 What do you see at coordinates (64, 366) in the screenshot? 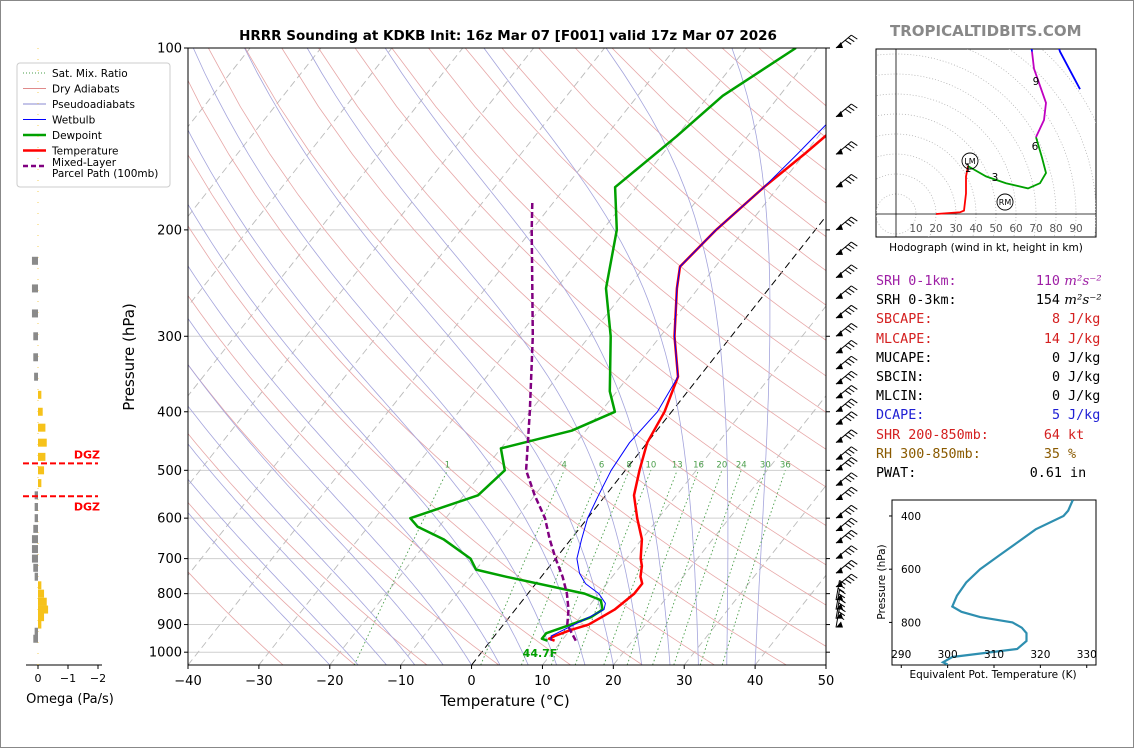
I see `omega-panel: 0 −1 −2 DGZ DGZ` at bounding box center [64, 366].